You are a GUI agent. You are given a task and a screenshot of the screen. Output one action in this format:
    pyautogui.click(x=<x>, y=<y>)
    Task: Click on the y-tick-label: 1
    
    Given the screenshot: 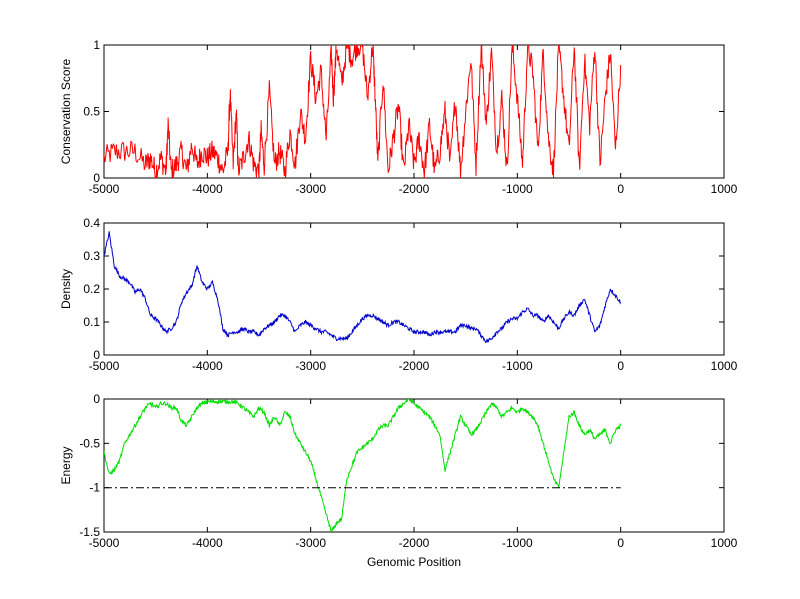 What is the action you would take?
    pyautogui.click(x=96, y=45)
    